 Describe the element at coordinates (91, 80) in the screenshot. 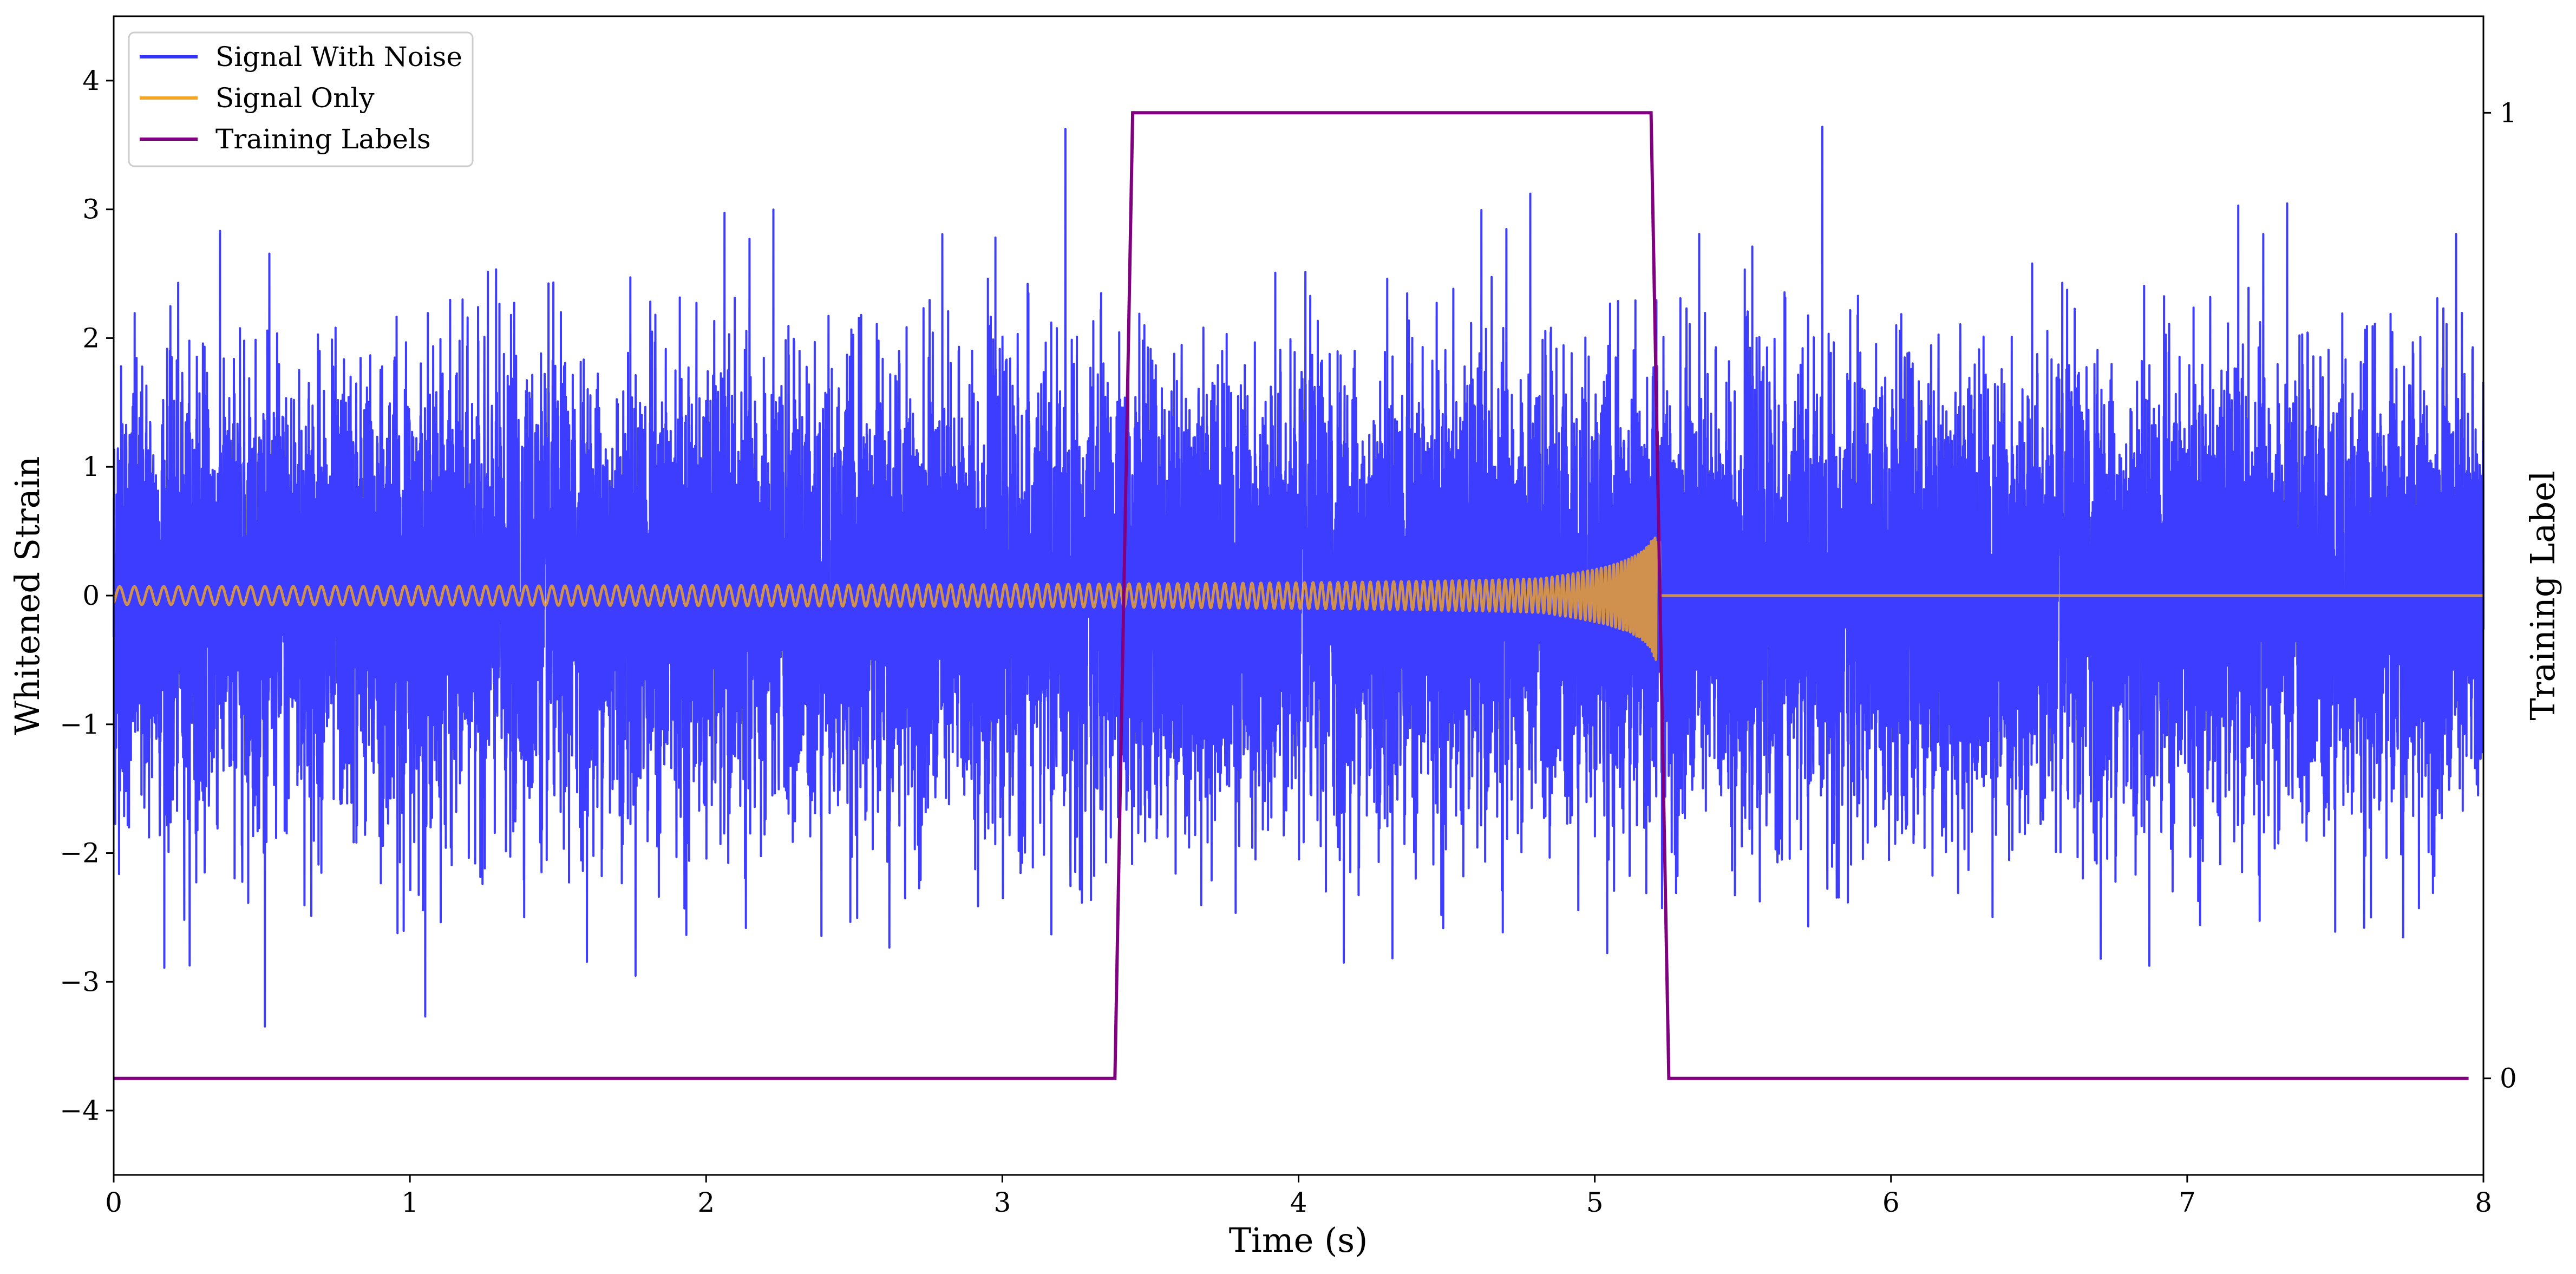

I see `y-tick-label-8: 4` at that location.